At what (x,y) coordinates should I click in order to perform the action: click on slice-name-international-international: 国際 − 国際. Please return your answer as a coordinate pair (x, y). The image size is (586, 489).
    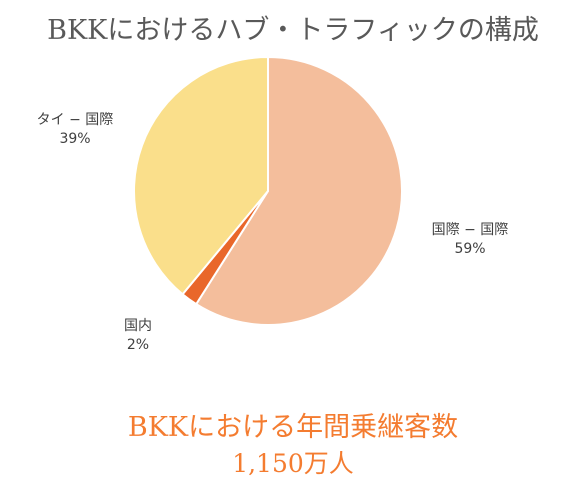
    Looking at the image, I should click on (470, 230).